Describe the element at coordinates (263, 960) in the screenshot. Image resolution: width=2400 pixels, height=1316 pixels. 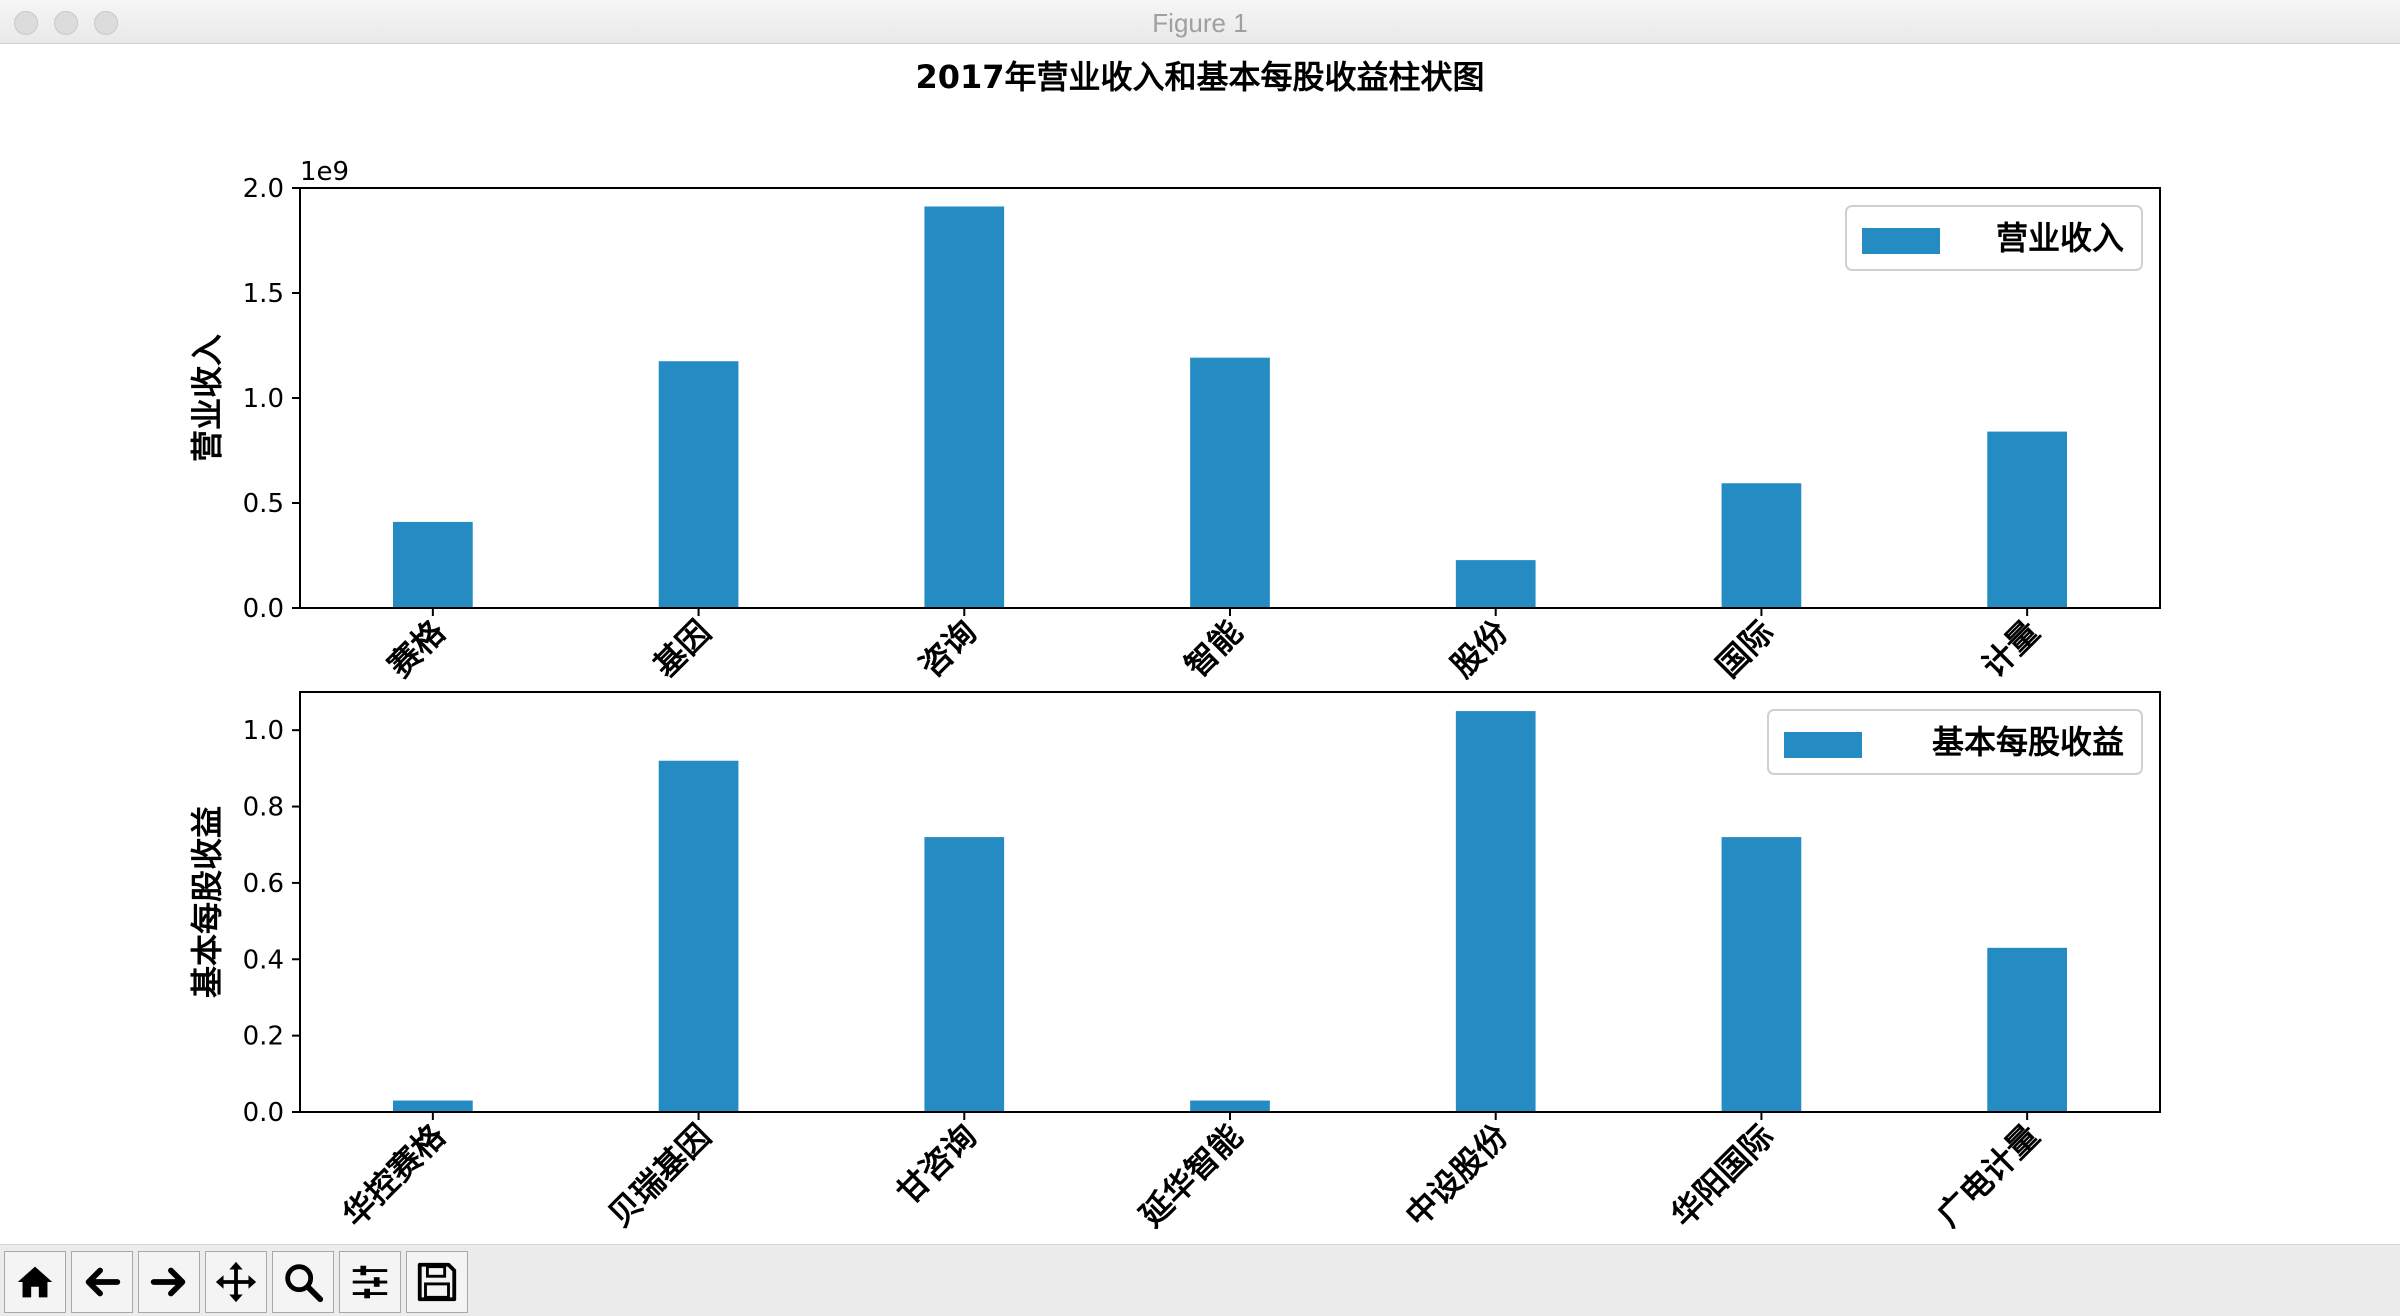
I see `y-tick-label: 0.4` at that location.